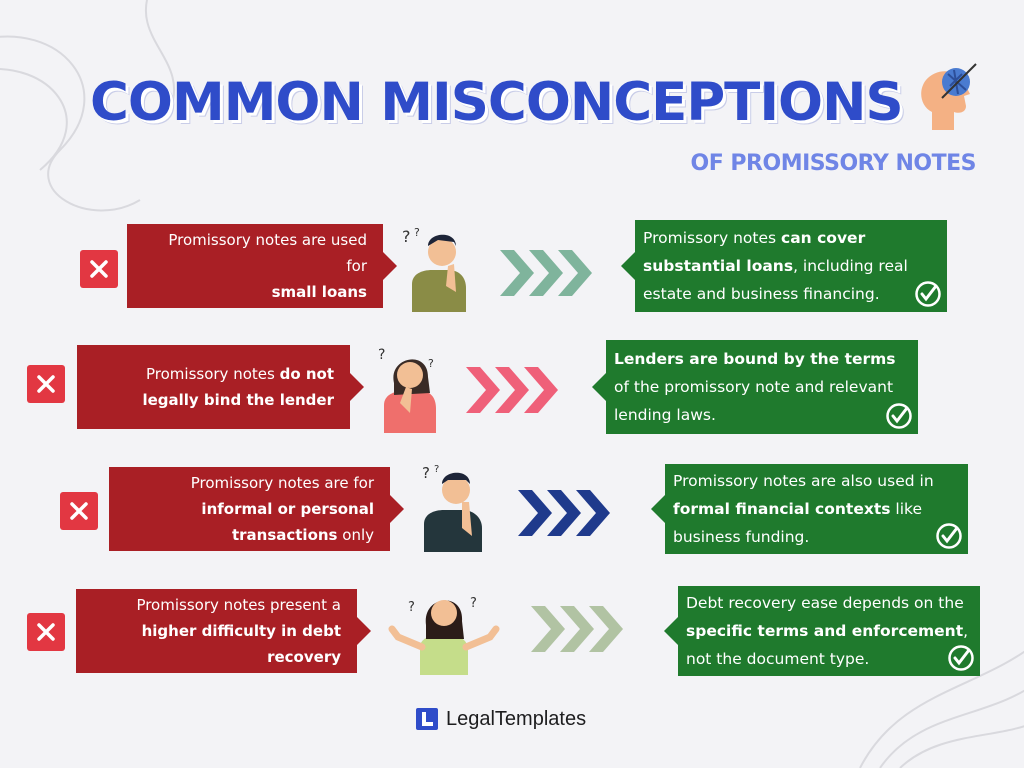 Image resolution: width=1024 pixels, height=768 pixels. Describe the element at coordinates (407, 390) in the screenshot. I see `confused-woman-icon: ? ?` at that location.